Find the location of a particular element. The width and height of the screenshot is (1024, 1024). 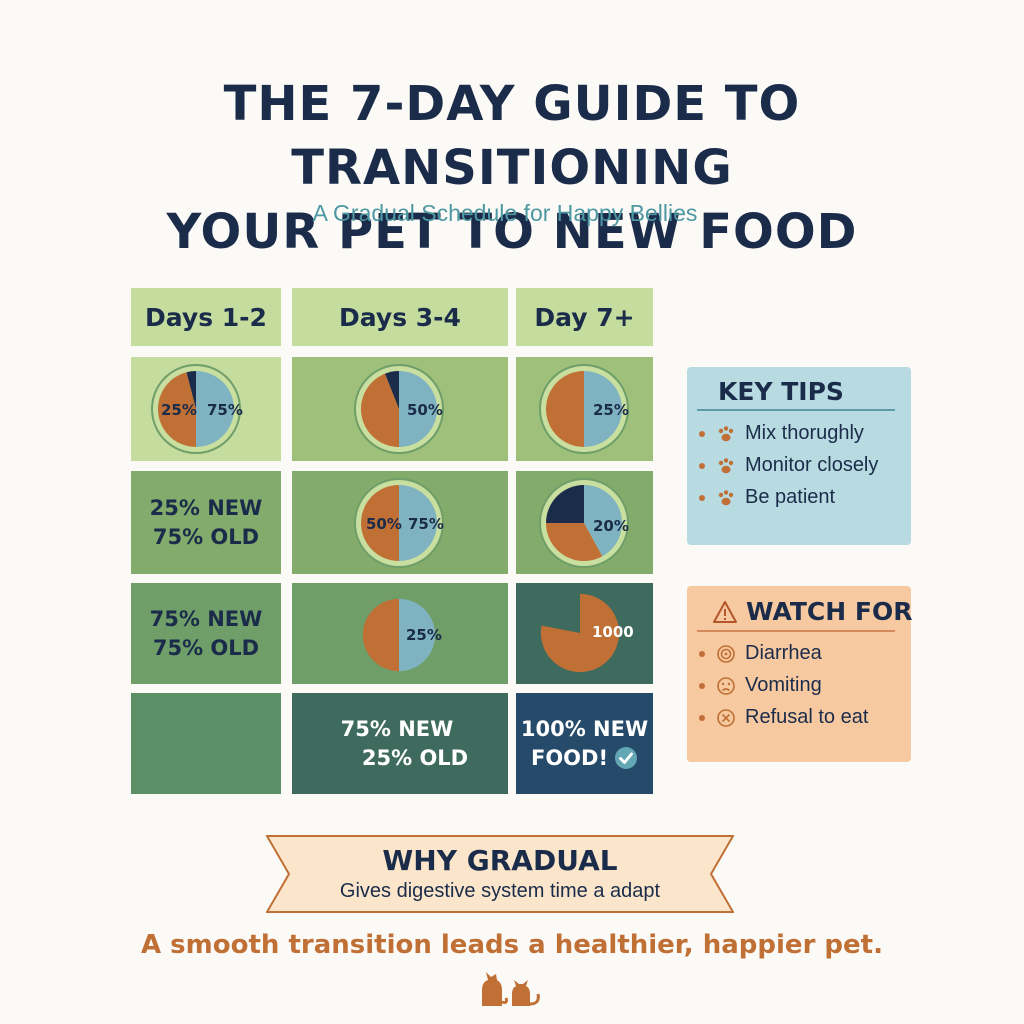

column-header-days-3-4: Days 3-4 is located at coordinates (400, 317).